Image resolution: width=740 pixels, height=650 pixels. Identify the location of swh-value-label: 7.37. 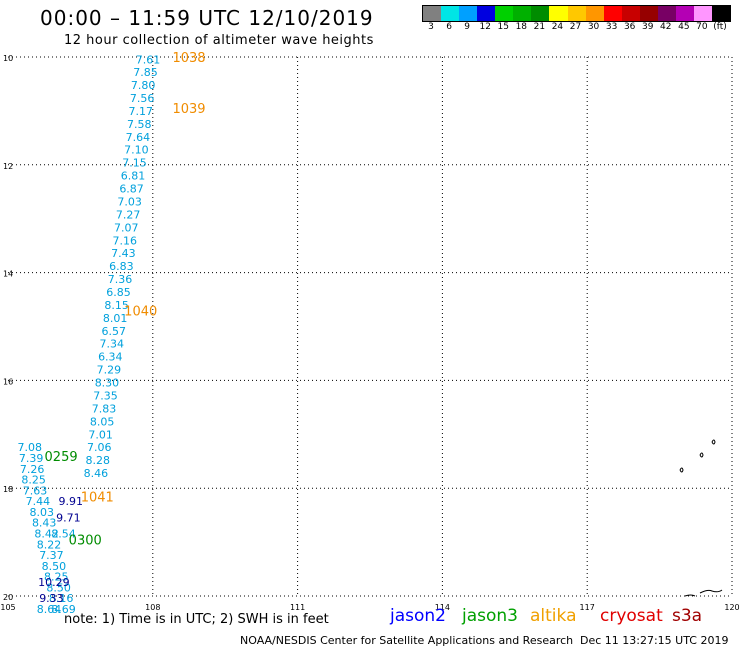
(51, 555).